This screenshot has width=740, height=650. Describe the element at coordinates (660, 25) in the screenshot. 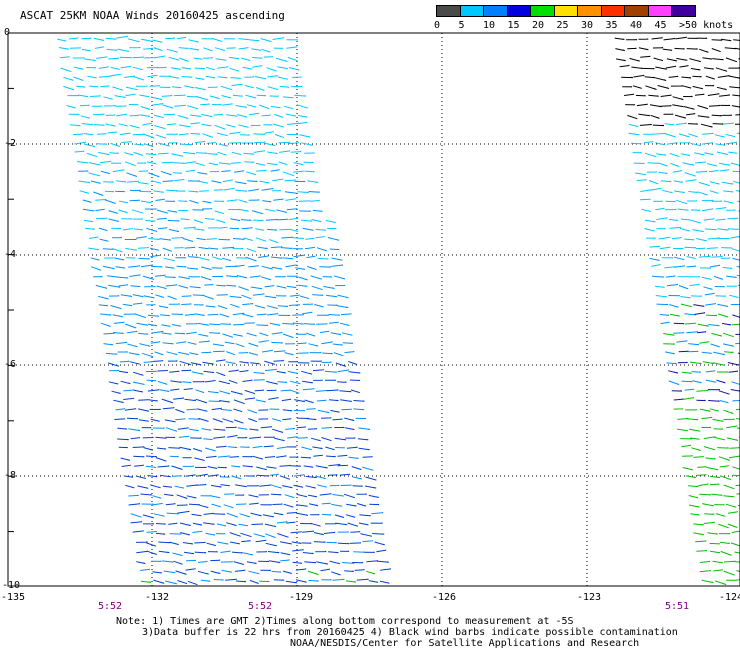

I see `legend-label: 45` at that location.